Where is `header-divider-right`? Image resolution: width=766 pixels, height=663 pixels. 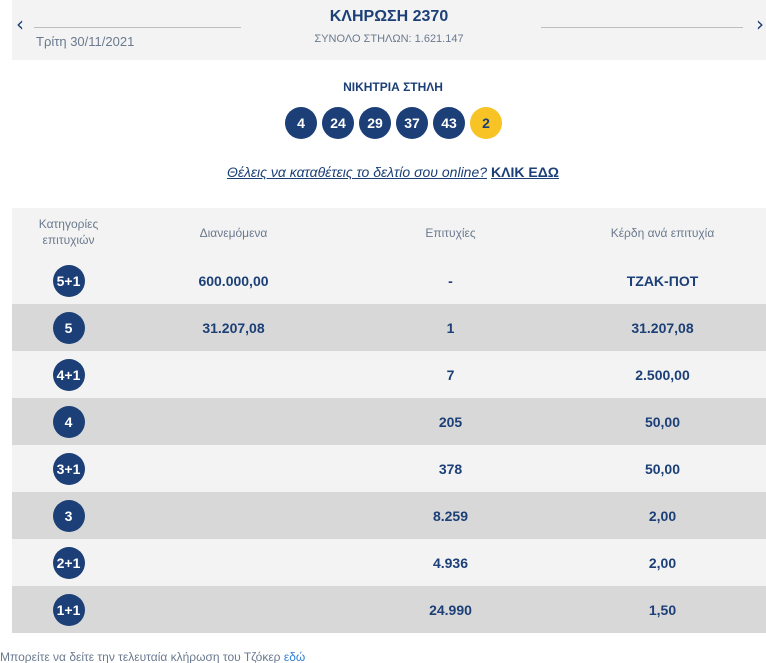
header-divider-right is located at coordinates (642, 27).